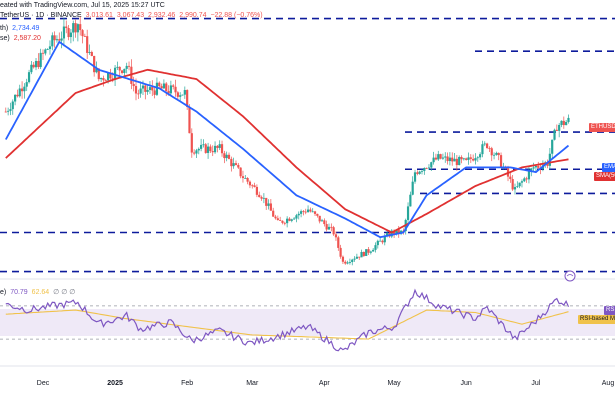 The width and height of the screenshot is (615, 415). Describe the element at coordinates (608, 383) in the screenshot. I see `x-tick-label: Aug` at that location.